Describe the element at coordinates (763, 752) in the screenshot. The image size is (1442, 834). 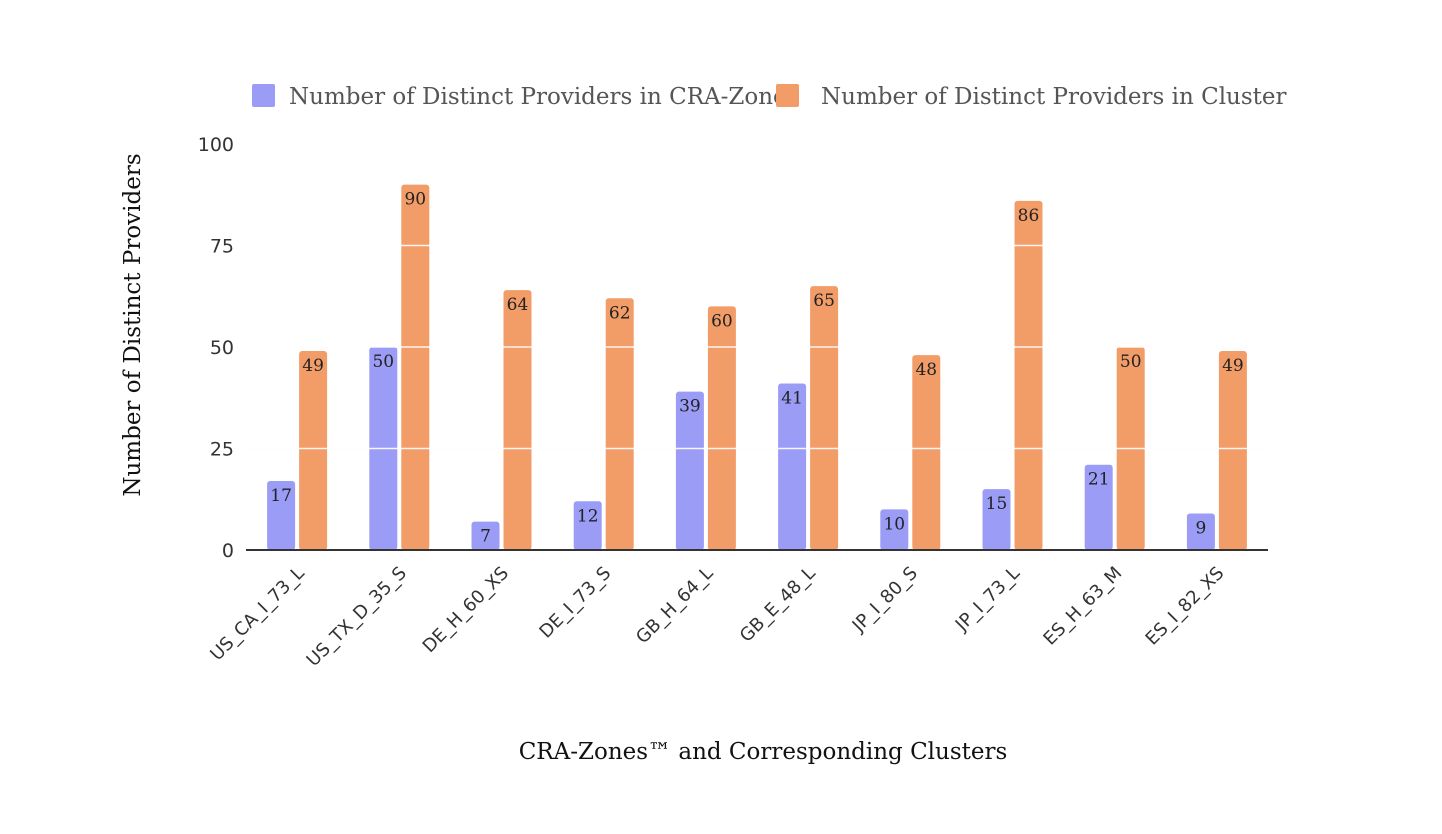
I see `x-axis-title: CRA-Zones™ and Corresponding Clusters` at that location.